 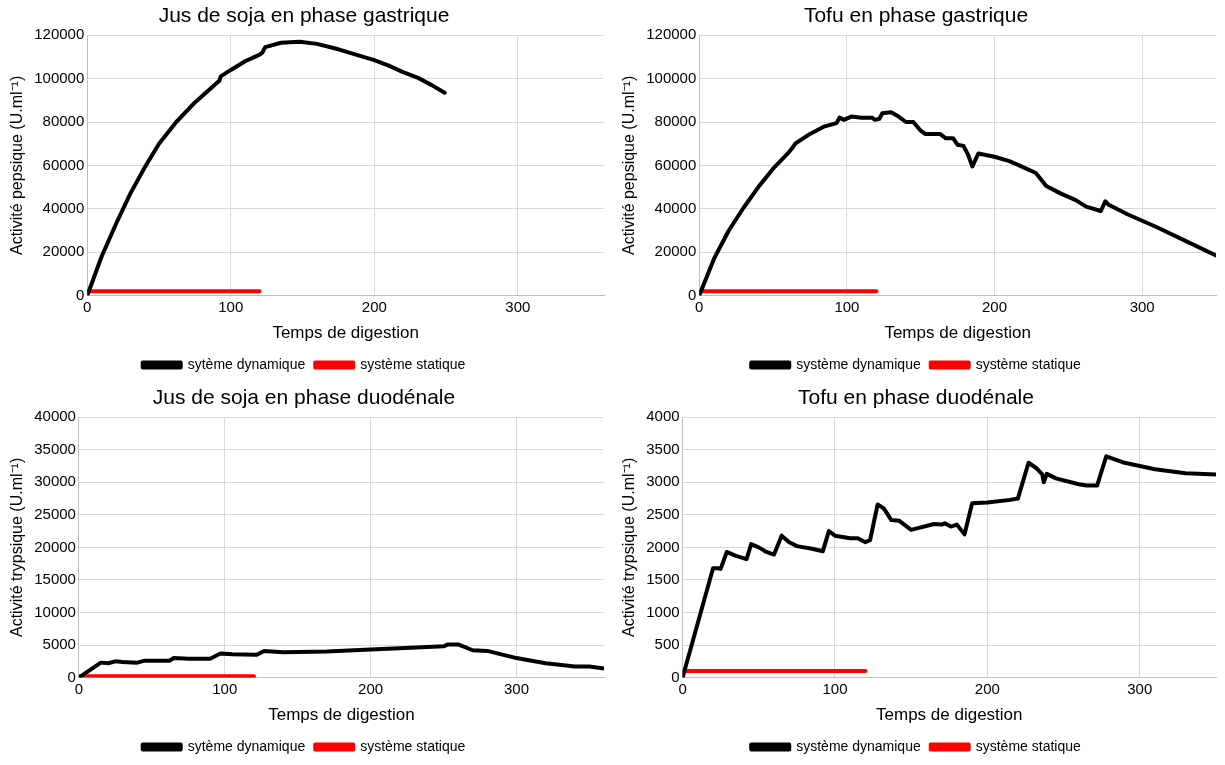 I want to click on y-tick-label: 15000, so click(x=55, y=579).